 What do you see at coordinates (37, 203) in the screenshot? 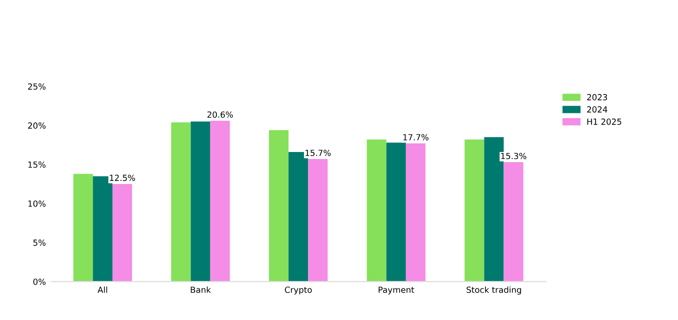
I see `y-tick-label: 10%` at bounding box center [37, 203].